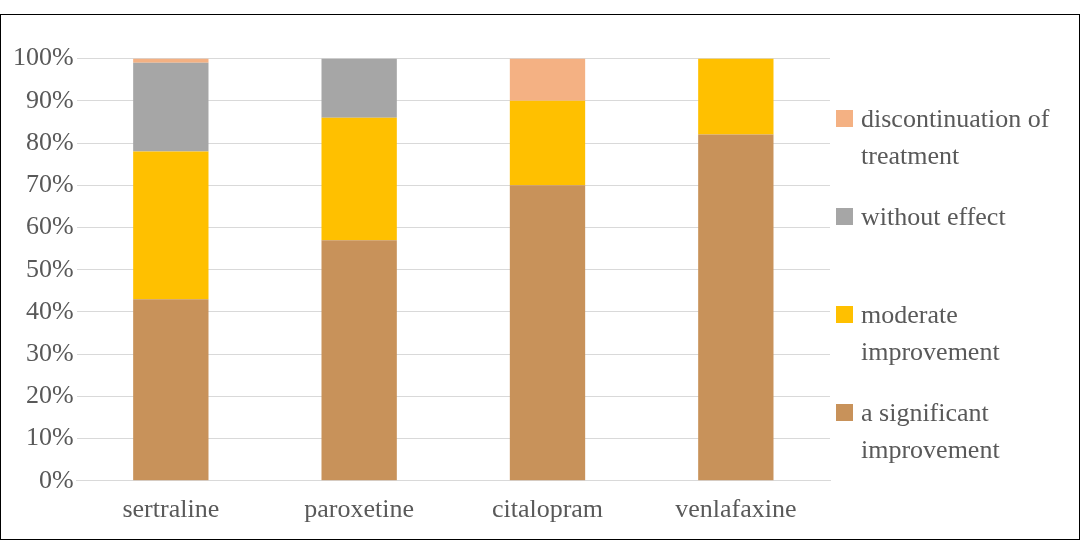 Image resolution: width=1083 pixels, height=542 pixels. What do you see at coordinates (931, 431) in the screenshot?
I see `legend-label: a significant improvement` at bounding box center [931, 431].